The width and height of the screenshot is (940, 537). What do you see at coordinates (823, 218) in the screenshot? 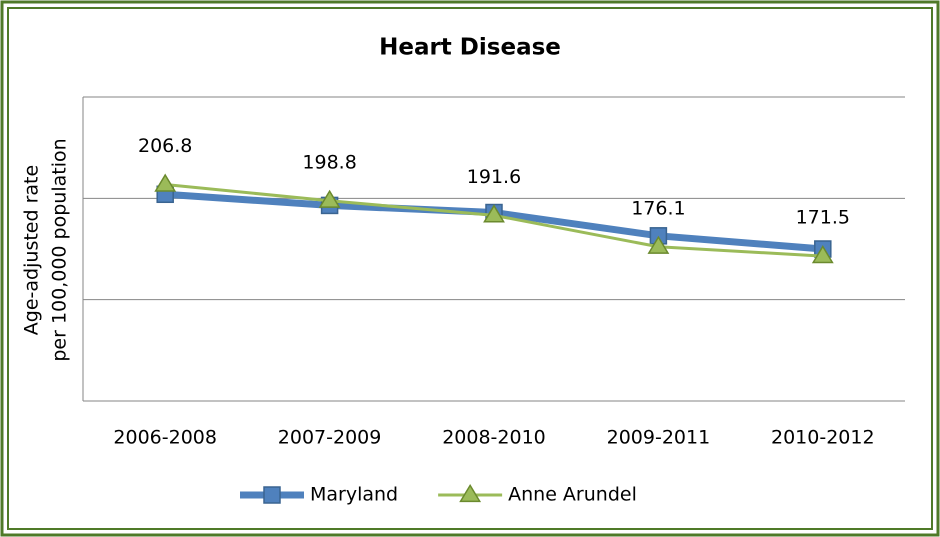
I see `data-label: 171.5` at bounding box center [823, 218].